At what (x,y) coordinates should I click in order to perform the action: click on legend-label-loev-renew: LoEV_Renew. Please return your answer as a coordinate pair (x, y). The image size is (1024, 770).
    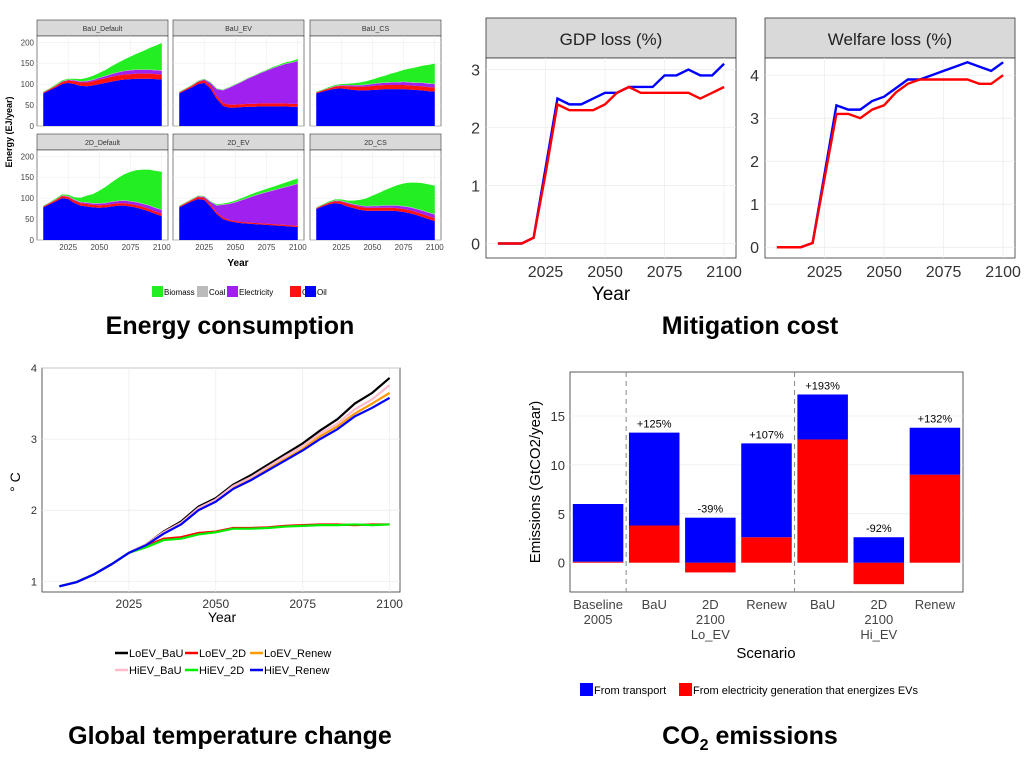
    Looking at the image, I should click on (297, 654).